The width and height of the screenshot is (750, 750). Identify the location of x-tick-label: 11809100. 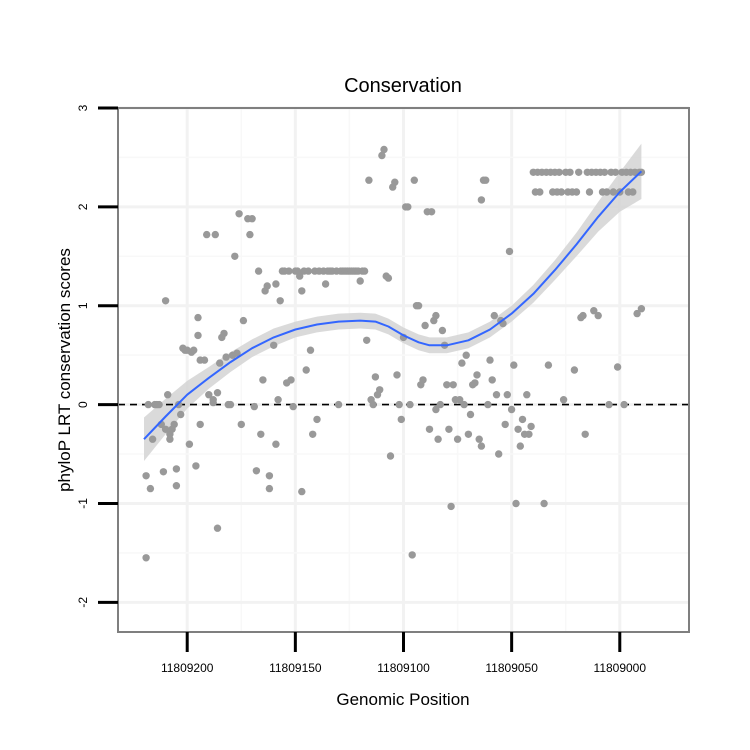
(403, 668).